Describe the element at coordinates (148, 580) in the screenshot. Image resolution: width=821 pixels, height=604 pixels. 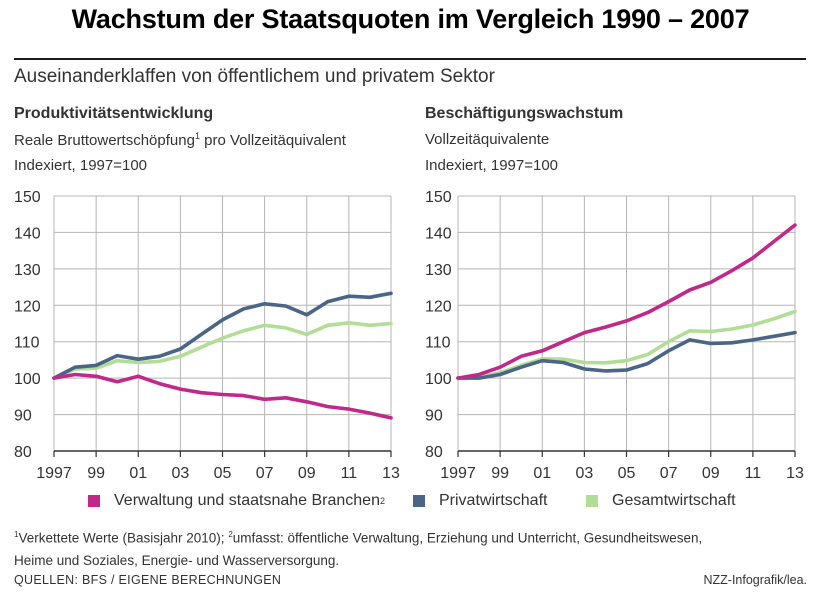
I see `source-note: QUELLEN: BFS / EIGENE BERECHNUNGEN` at that location.